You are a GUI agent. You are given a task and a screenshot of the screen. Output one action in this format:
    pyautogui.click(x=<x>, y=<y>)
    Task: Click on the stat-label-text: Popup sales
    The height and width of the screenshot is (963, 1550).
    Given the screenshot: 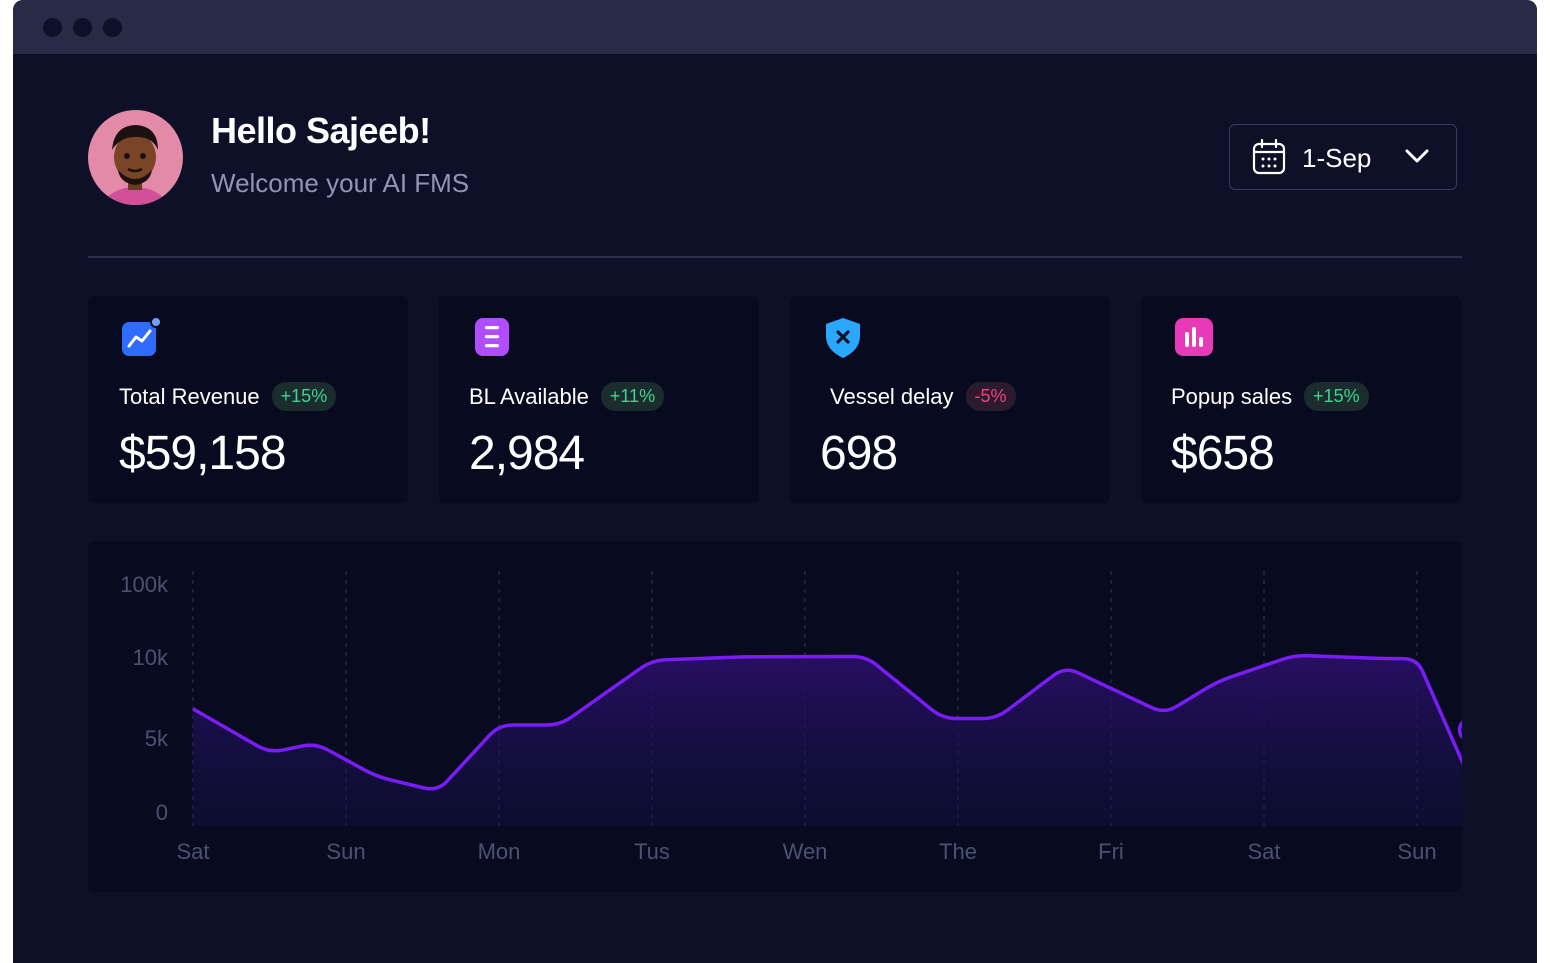 What is the action you would take?
    pyautogui.click(x=1232, y=396)
    